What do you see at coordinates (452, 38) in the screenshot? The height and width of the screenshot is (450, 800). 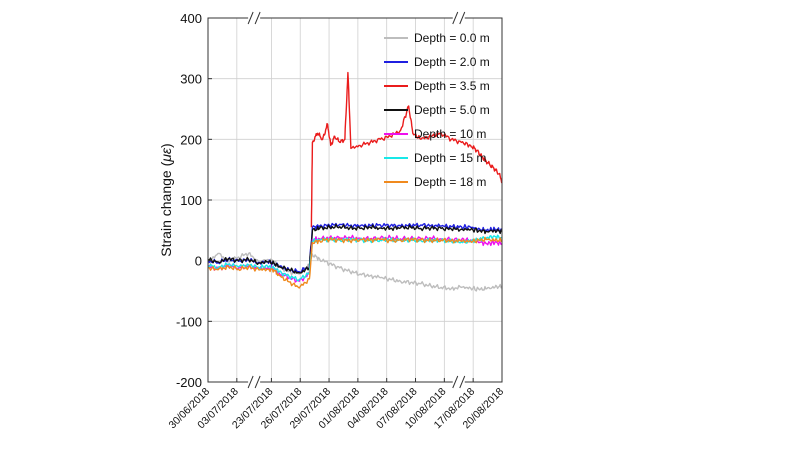 I see `legend-entry: Depth = 0.0 m` at bounding box center [452, 38].